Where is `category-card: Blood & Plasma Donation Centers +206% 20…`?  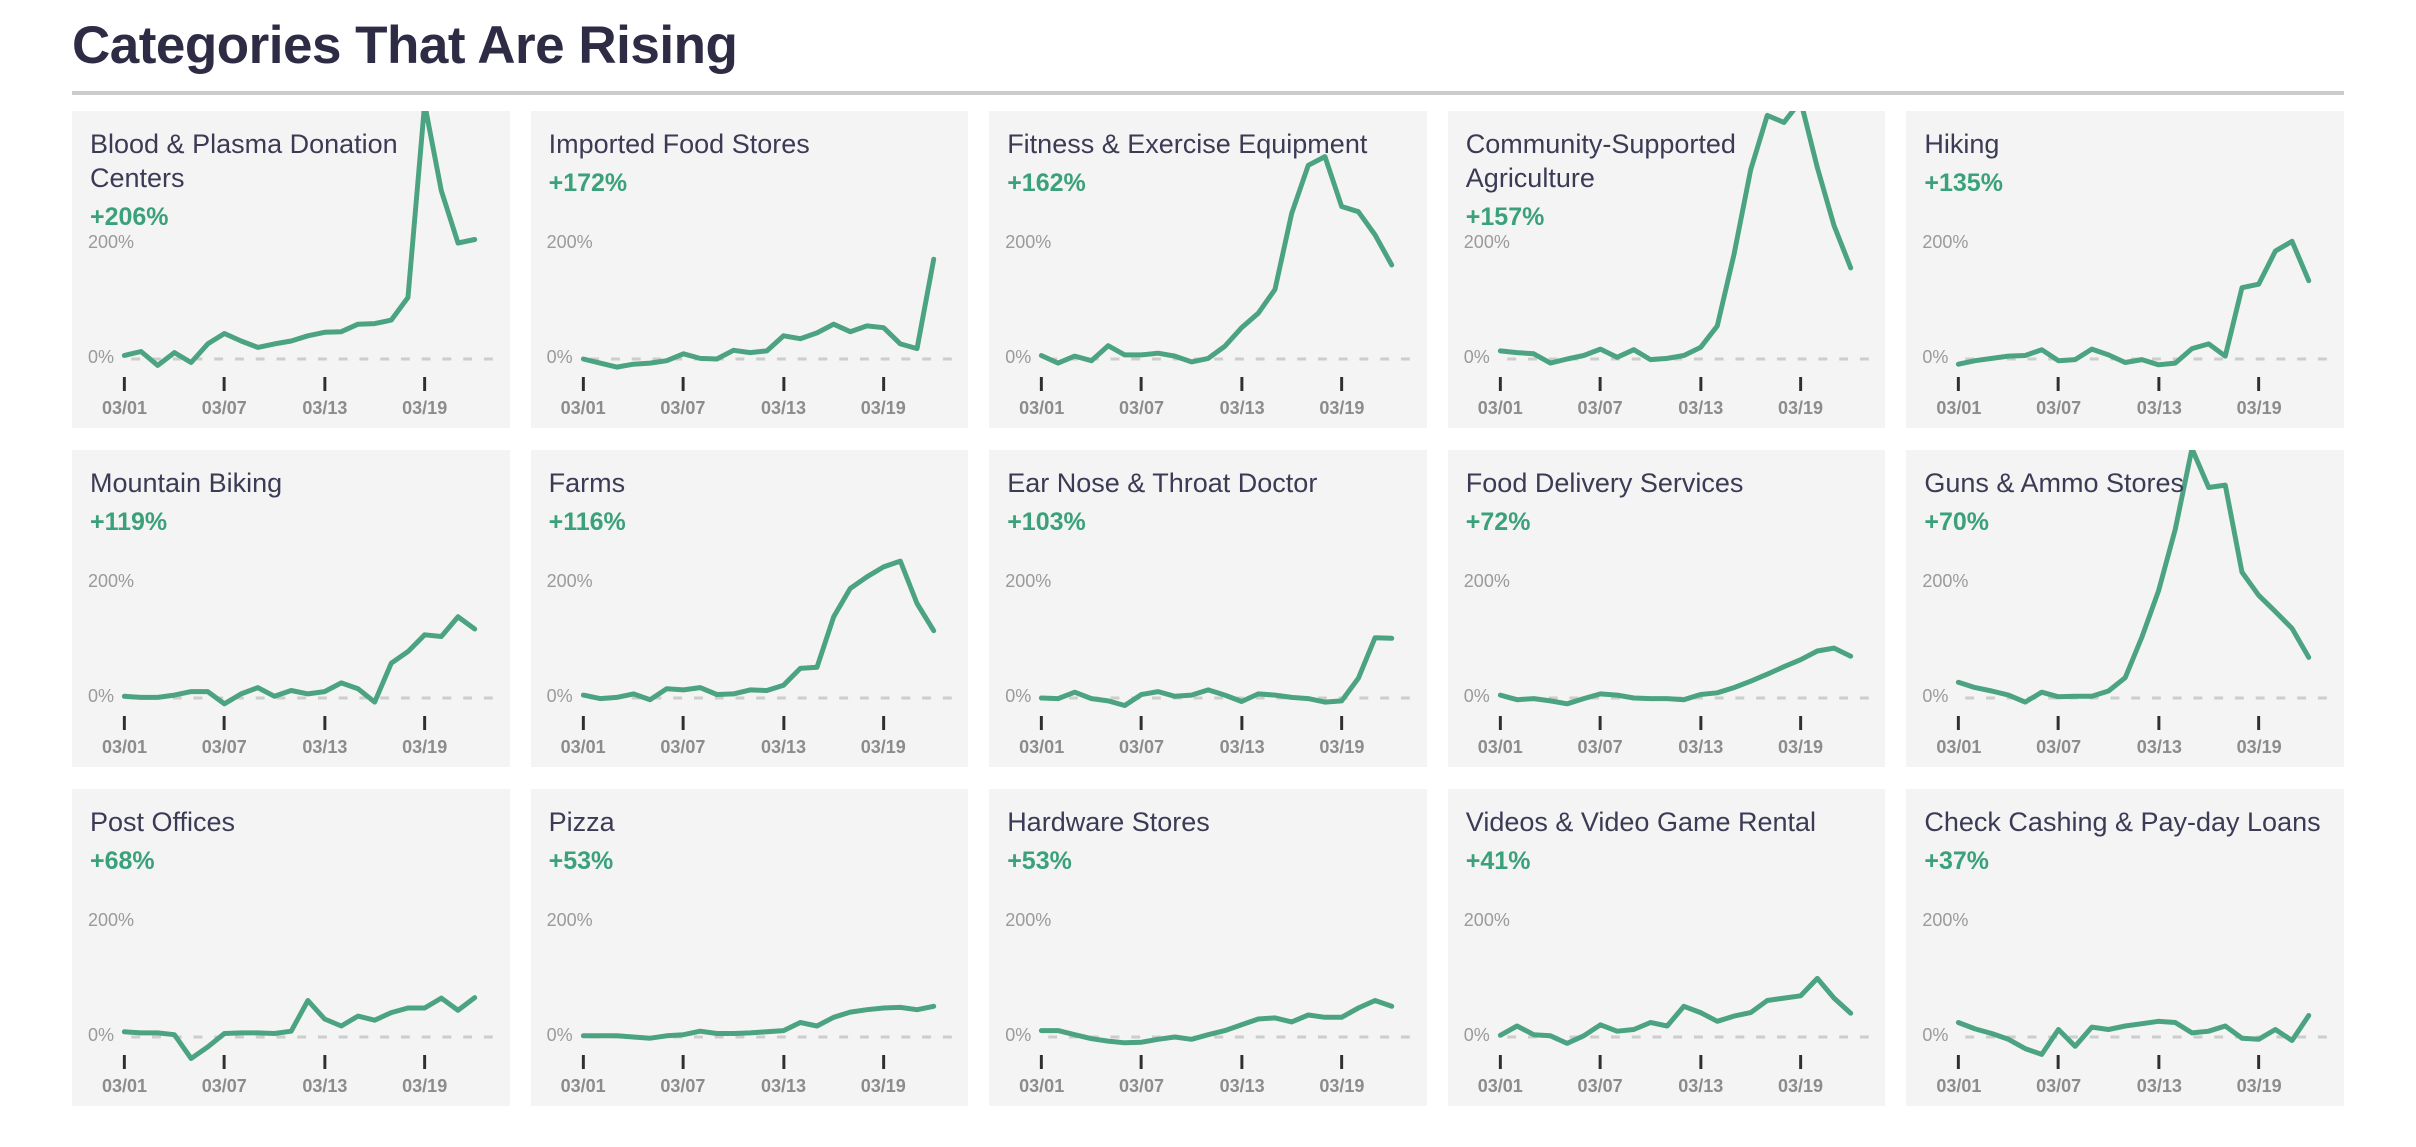
category-card: Blood & Plasma Donation Centers +206% 20… is located at coordinates (291, 269).